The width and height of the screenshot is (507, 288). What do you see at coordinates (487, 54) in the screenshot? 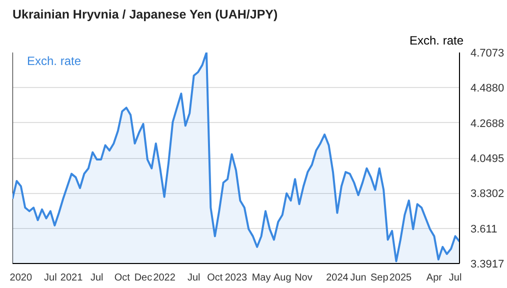
I see `y-tick-label: 4.7073` at bounding box center [487, 54].